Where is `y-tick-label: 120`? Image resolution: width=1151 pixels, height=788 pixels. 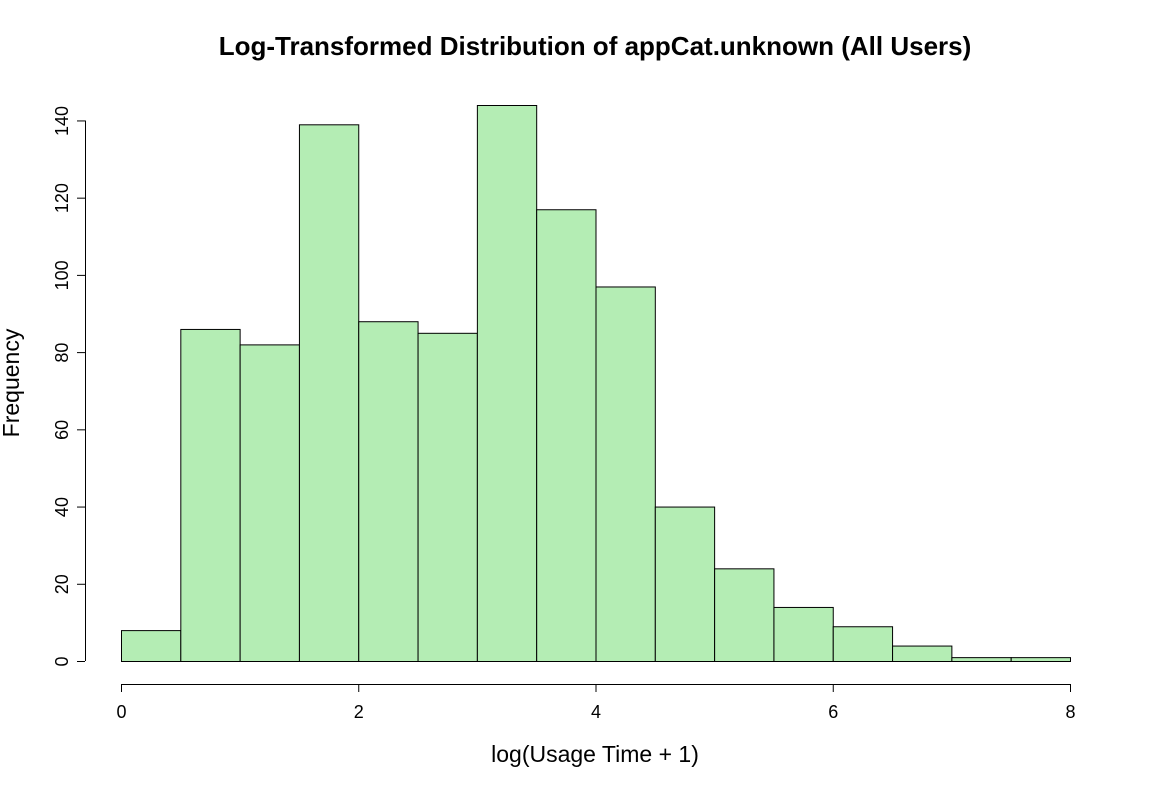
y-tick-label: 120 is located at coordinates (62, 198).